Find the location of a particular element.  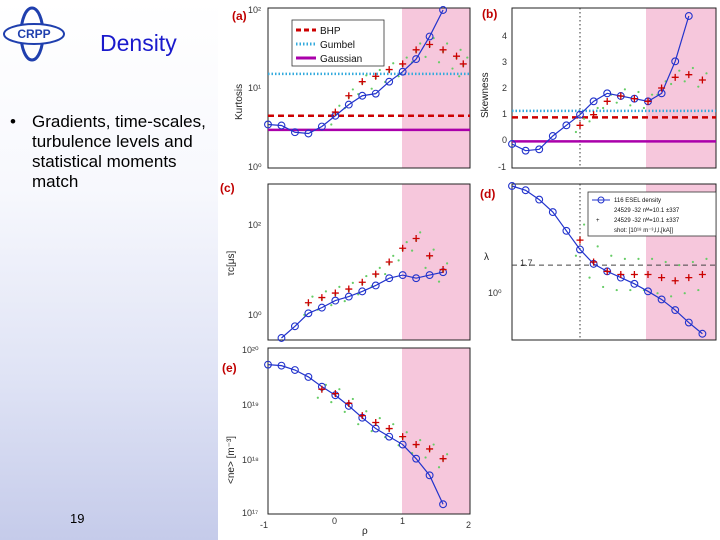

ytick-b-1: 3 is located at coordinates (504, 62).